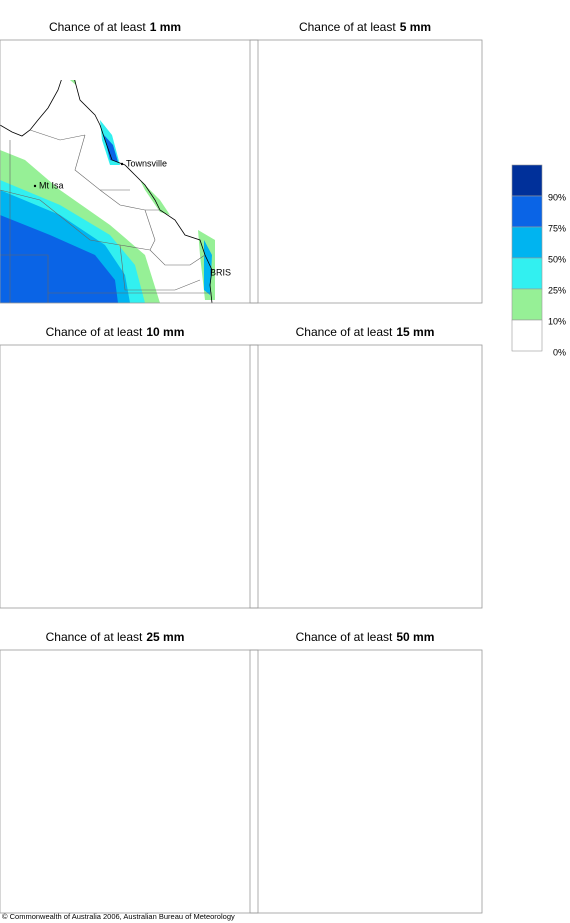  Describe the element at coordinates (557, 197) in the screenshot. I see `legend-label: 90%` at that location.